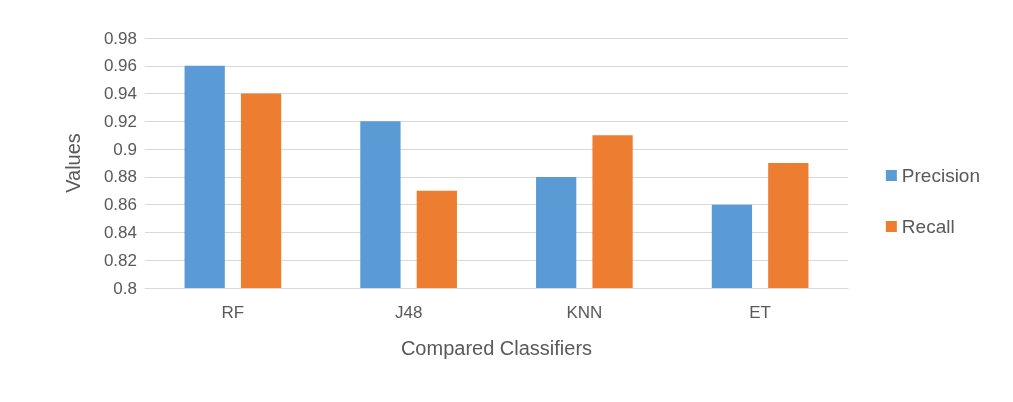 The image size is (1013, 402). Describe the element at coordinates (120, 260) in the screenshot. I see `y-tick-label: 0.82` at that location.